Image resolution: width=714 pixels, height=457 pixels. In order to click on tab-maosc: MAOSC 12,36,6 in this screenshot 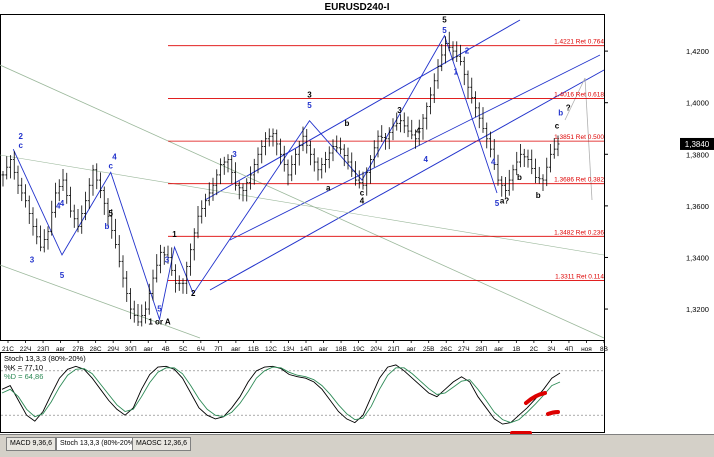, I will do `click(161, 444)`.